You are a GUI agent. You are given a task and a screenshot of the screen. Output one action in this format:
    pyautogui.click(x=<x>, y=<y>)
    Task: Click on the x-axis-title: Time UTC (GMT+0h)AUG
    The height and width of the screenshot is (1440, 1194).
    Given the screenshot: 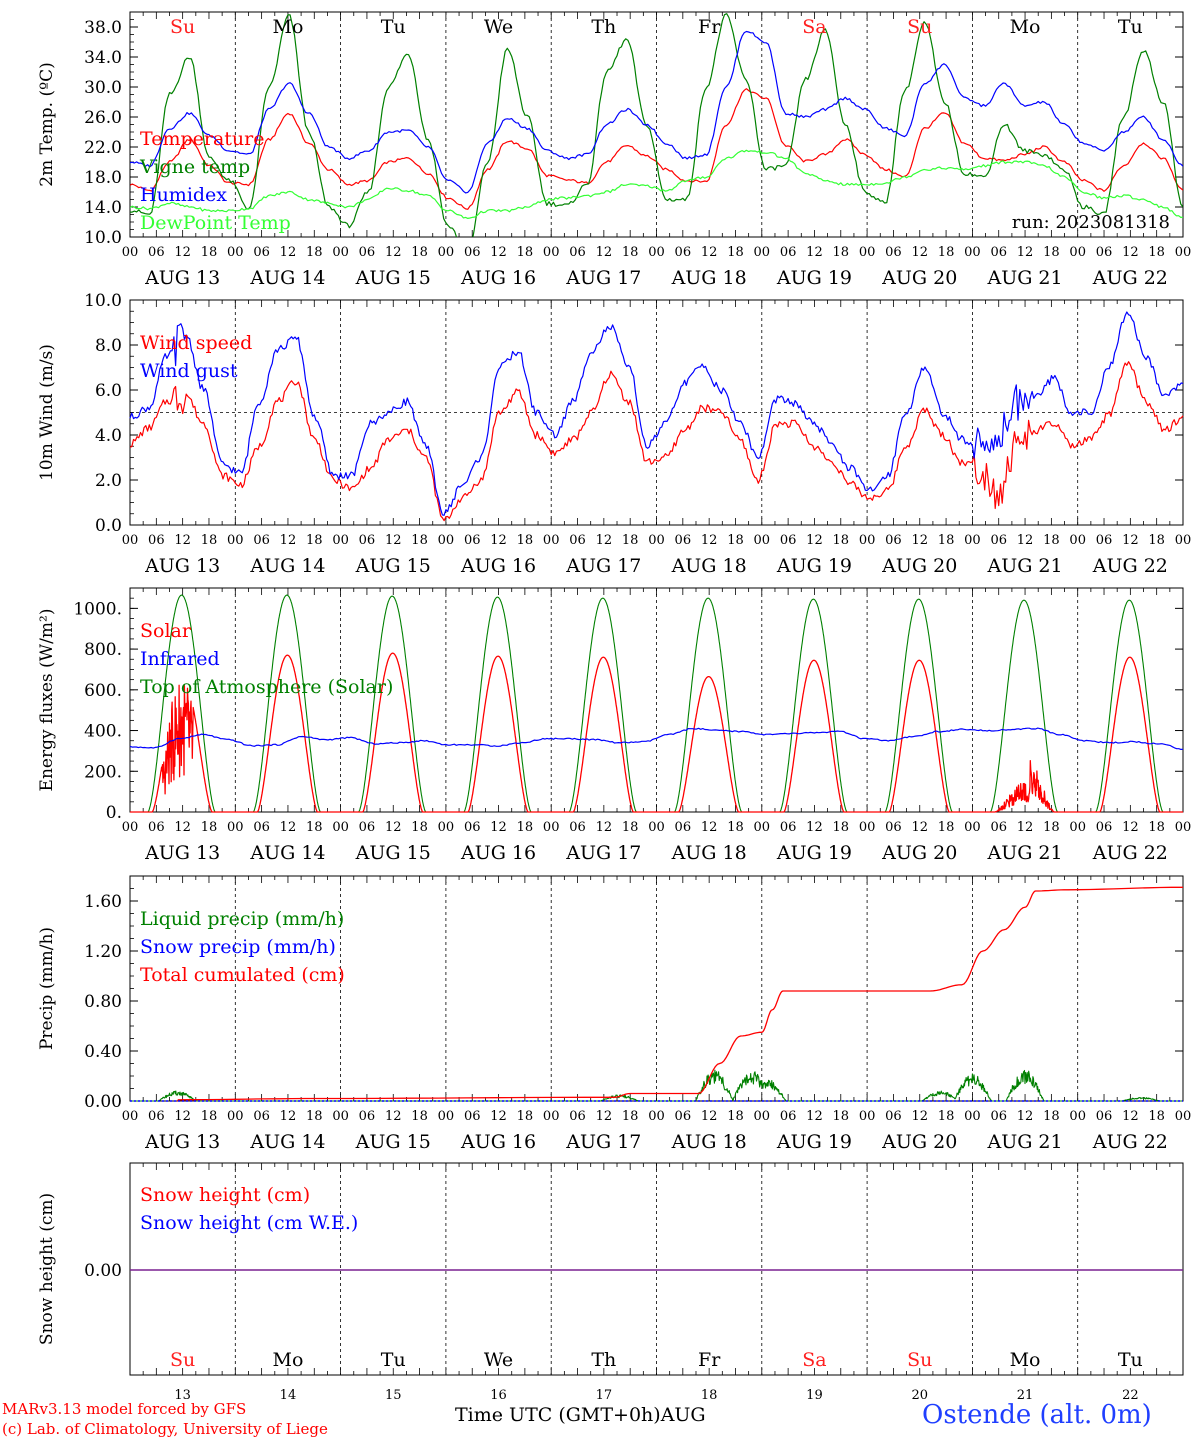 What is the action you would take?
    pyautogui.click(x=580, y=1415)
    